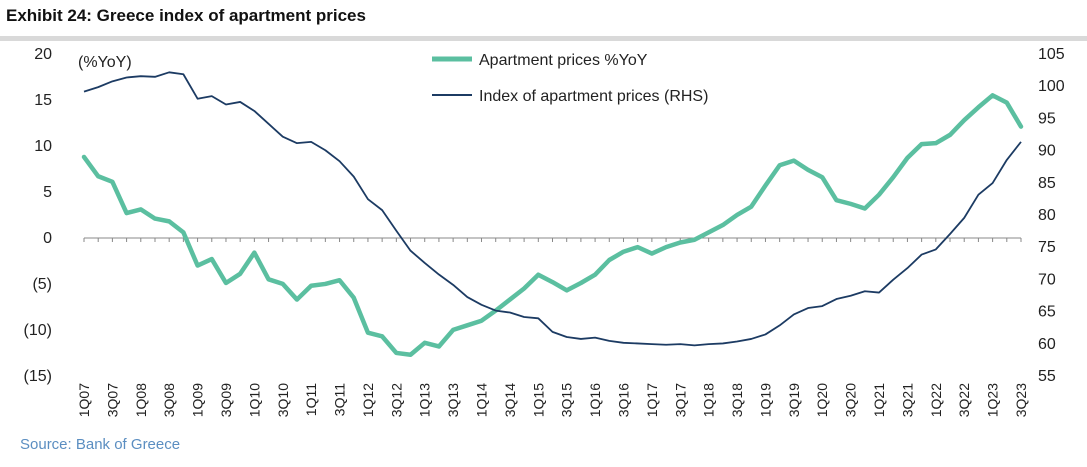 The height and width of the screenshot is (467, 1087). I want to click on left-tick-label: 10, so click(43, 146).